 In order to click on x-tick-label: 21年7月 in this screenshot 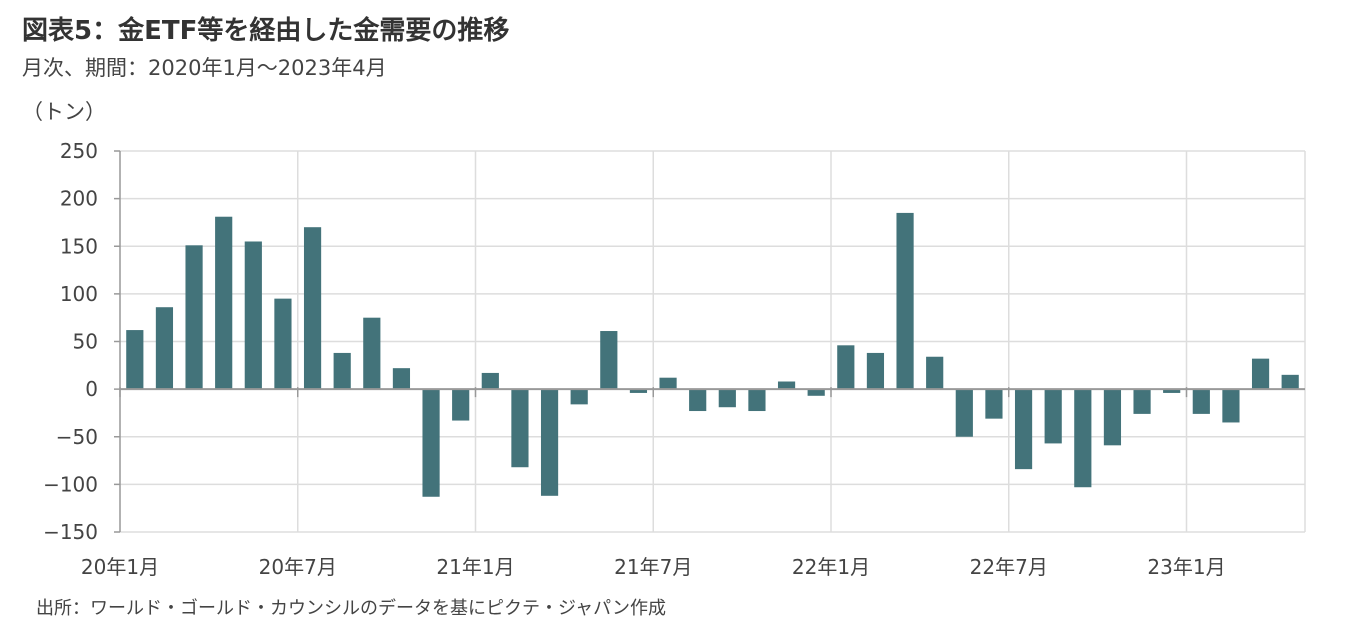, I will do `click(653, 567)`.